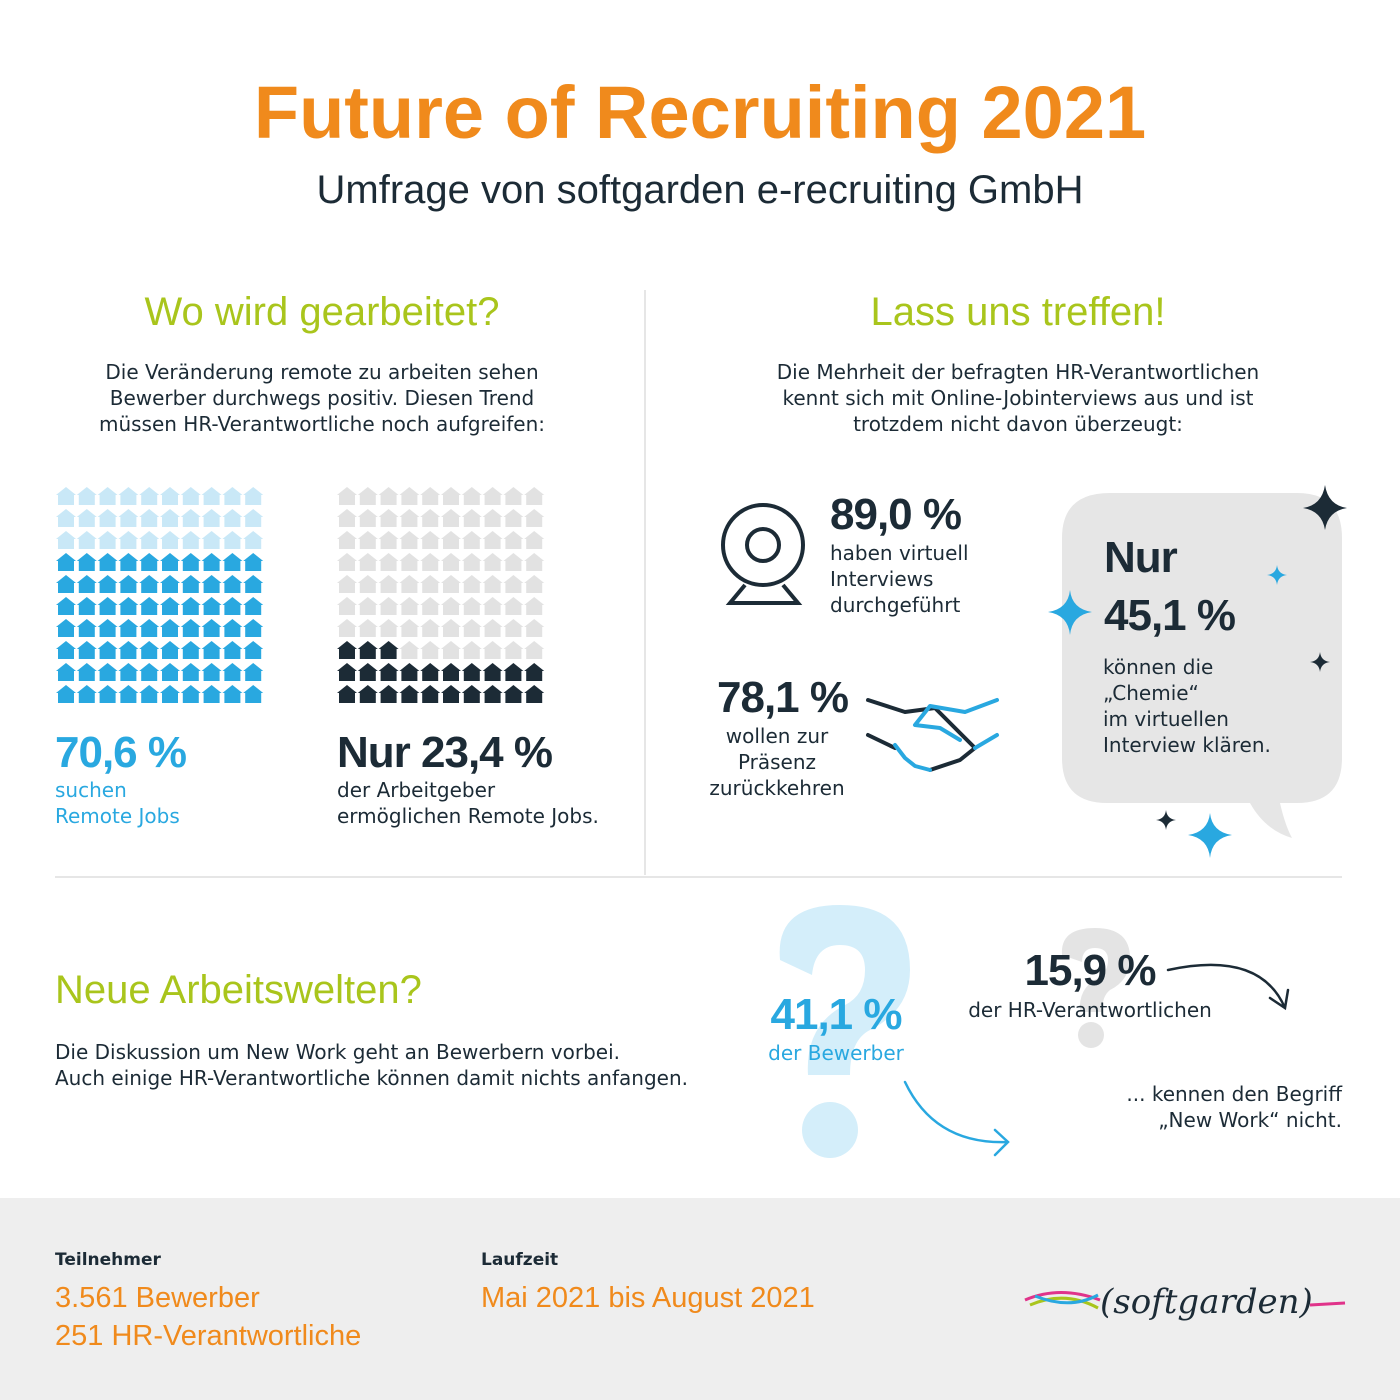 Image resolution: width=1400 pixels, height=1400 pixels. What do you see at coordinates (896, 514) in the screenshot?
I see `stat-value: 89,0 %` at bounding box center [896, 514].